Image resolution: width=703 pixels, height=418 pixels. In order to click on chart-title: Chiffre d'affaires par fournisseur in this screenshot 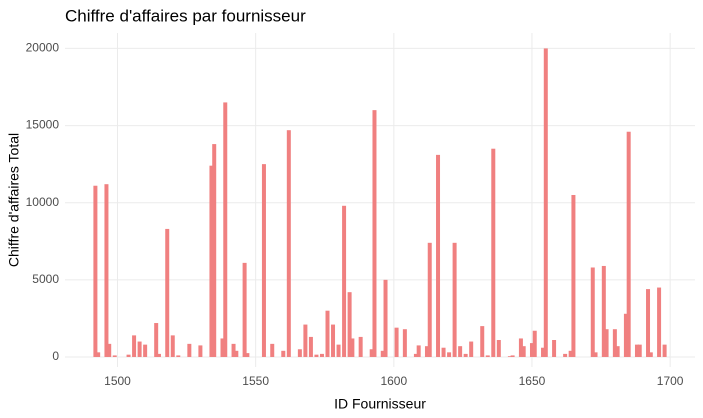, I will do `click(185, 15)`.